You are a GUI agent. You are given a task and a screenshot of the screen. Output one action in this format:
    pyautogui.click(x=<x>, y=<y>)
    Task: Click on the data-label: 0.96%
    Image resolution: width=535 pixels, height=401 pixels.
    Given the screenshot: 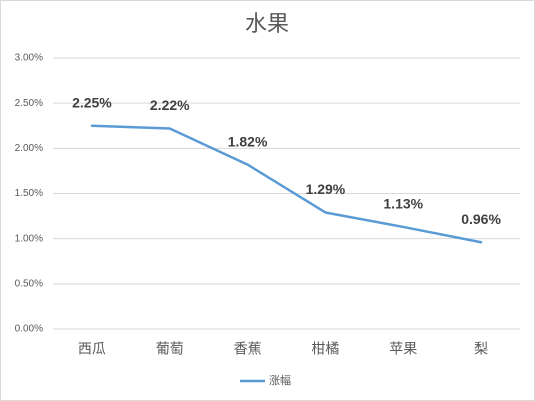 What is the action you would take?
    pyautogui.click(x=481, y=219)
    